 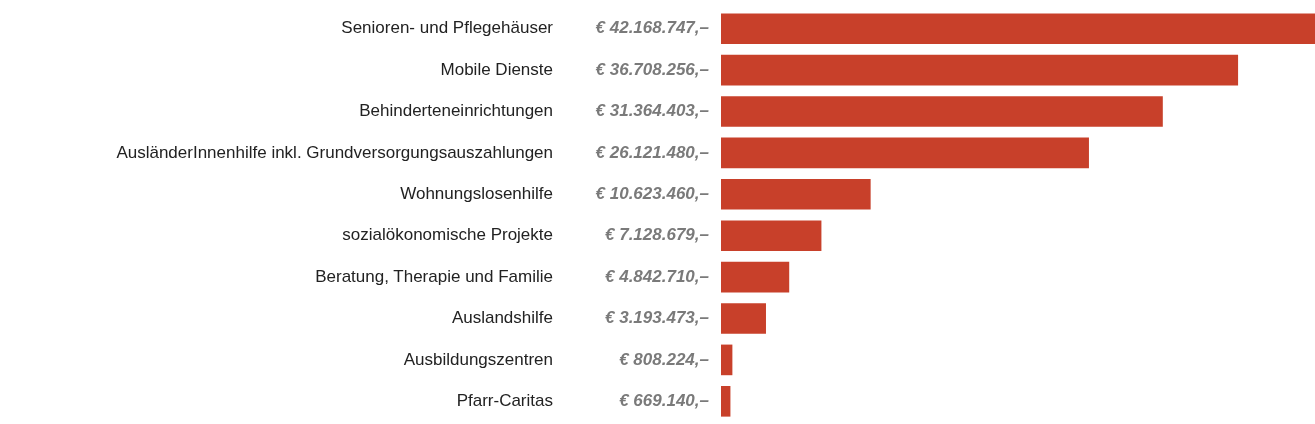 What do you see at coordinates (657, 235) in the screenshot?
I see `data-label: € 7.128.679,–` at bounding box center [657, 235].